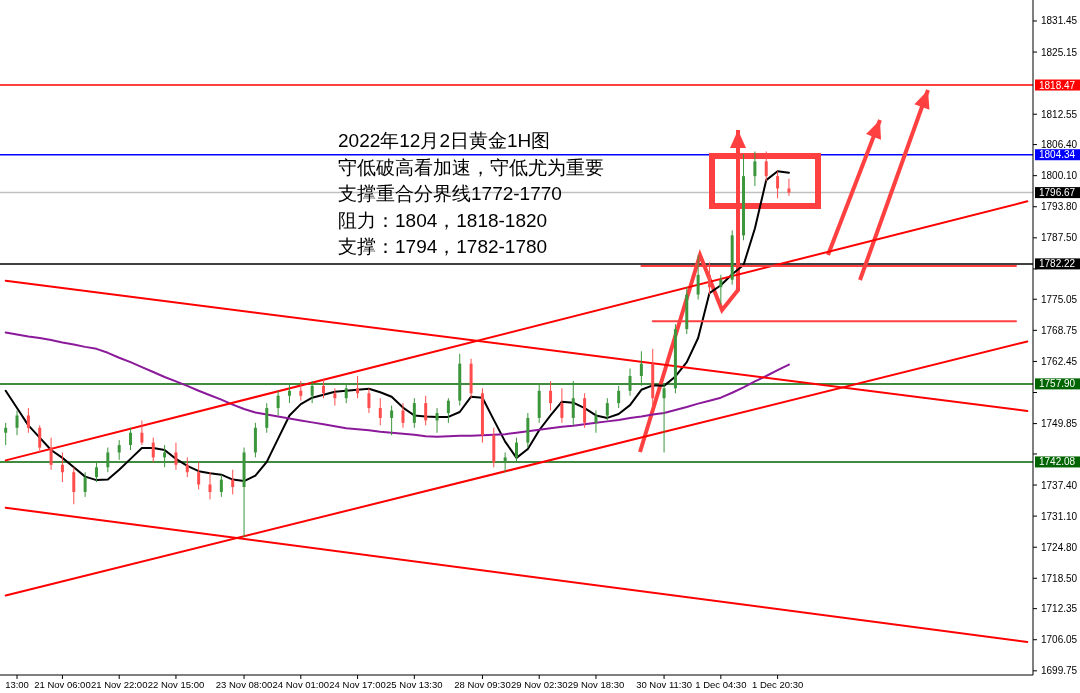  What do you see at coordinates (777, 684) in the screenshot?
I see `x-tick-label: 1 Dec 20:30` at bounding box center [777, 684].